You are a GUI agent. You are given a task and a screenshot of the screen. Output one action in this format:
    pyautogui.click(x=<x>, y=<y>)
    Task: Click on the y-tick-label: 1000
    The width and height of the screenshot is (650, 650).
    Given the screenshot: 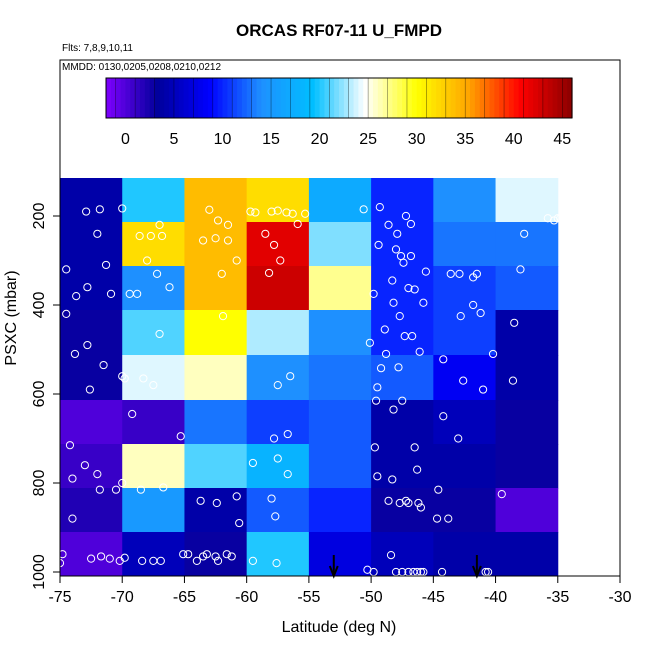 What is the action you would take?
    pyautogui.click(x=39, y=572)
    